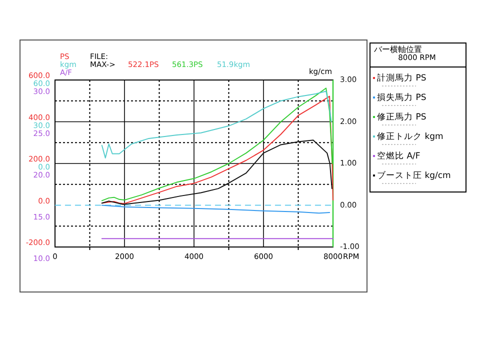 The height and width of the screenshot is (339, 480). I want to click on legend-title: バー横軸位置, so click(397, 49).